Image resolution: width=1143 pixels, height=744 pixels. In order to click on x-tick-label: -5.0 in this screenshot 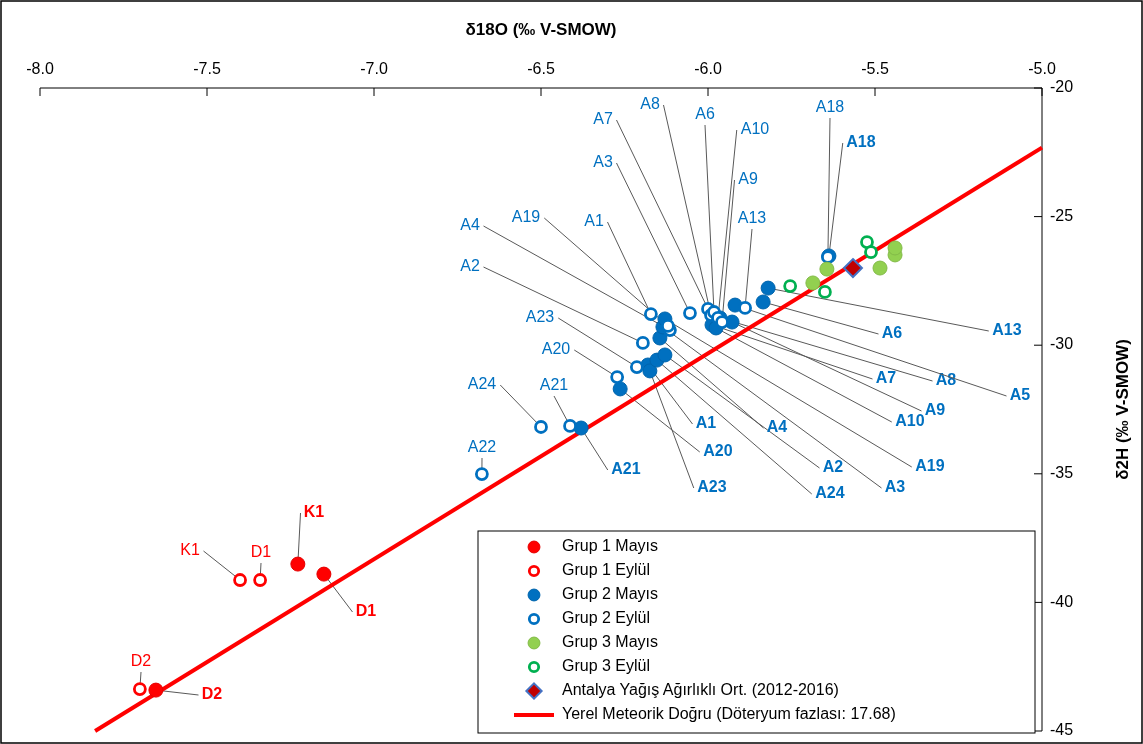, I will do `click(1042, 68)`.